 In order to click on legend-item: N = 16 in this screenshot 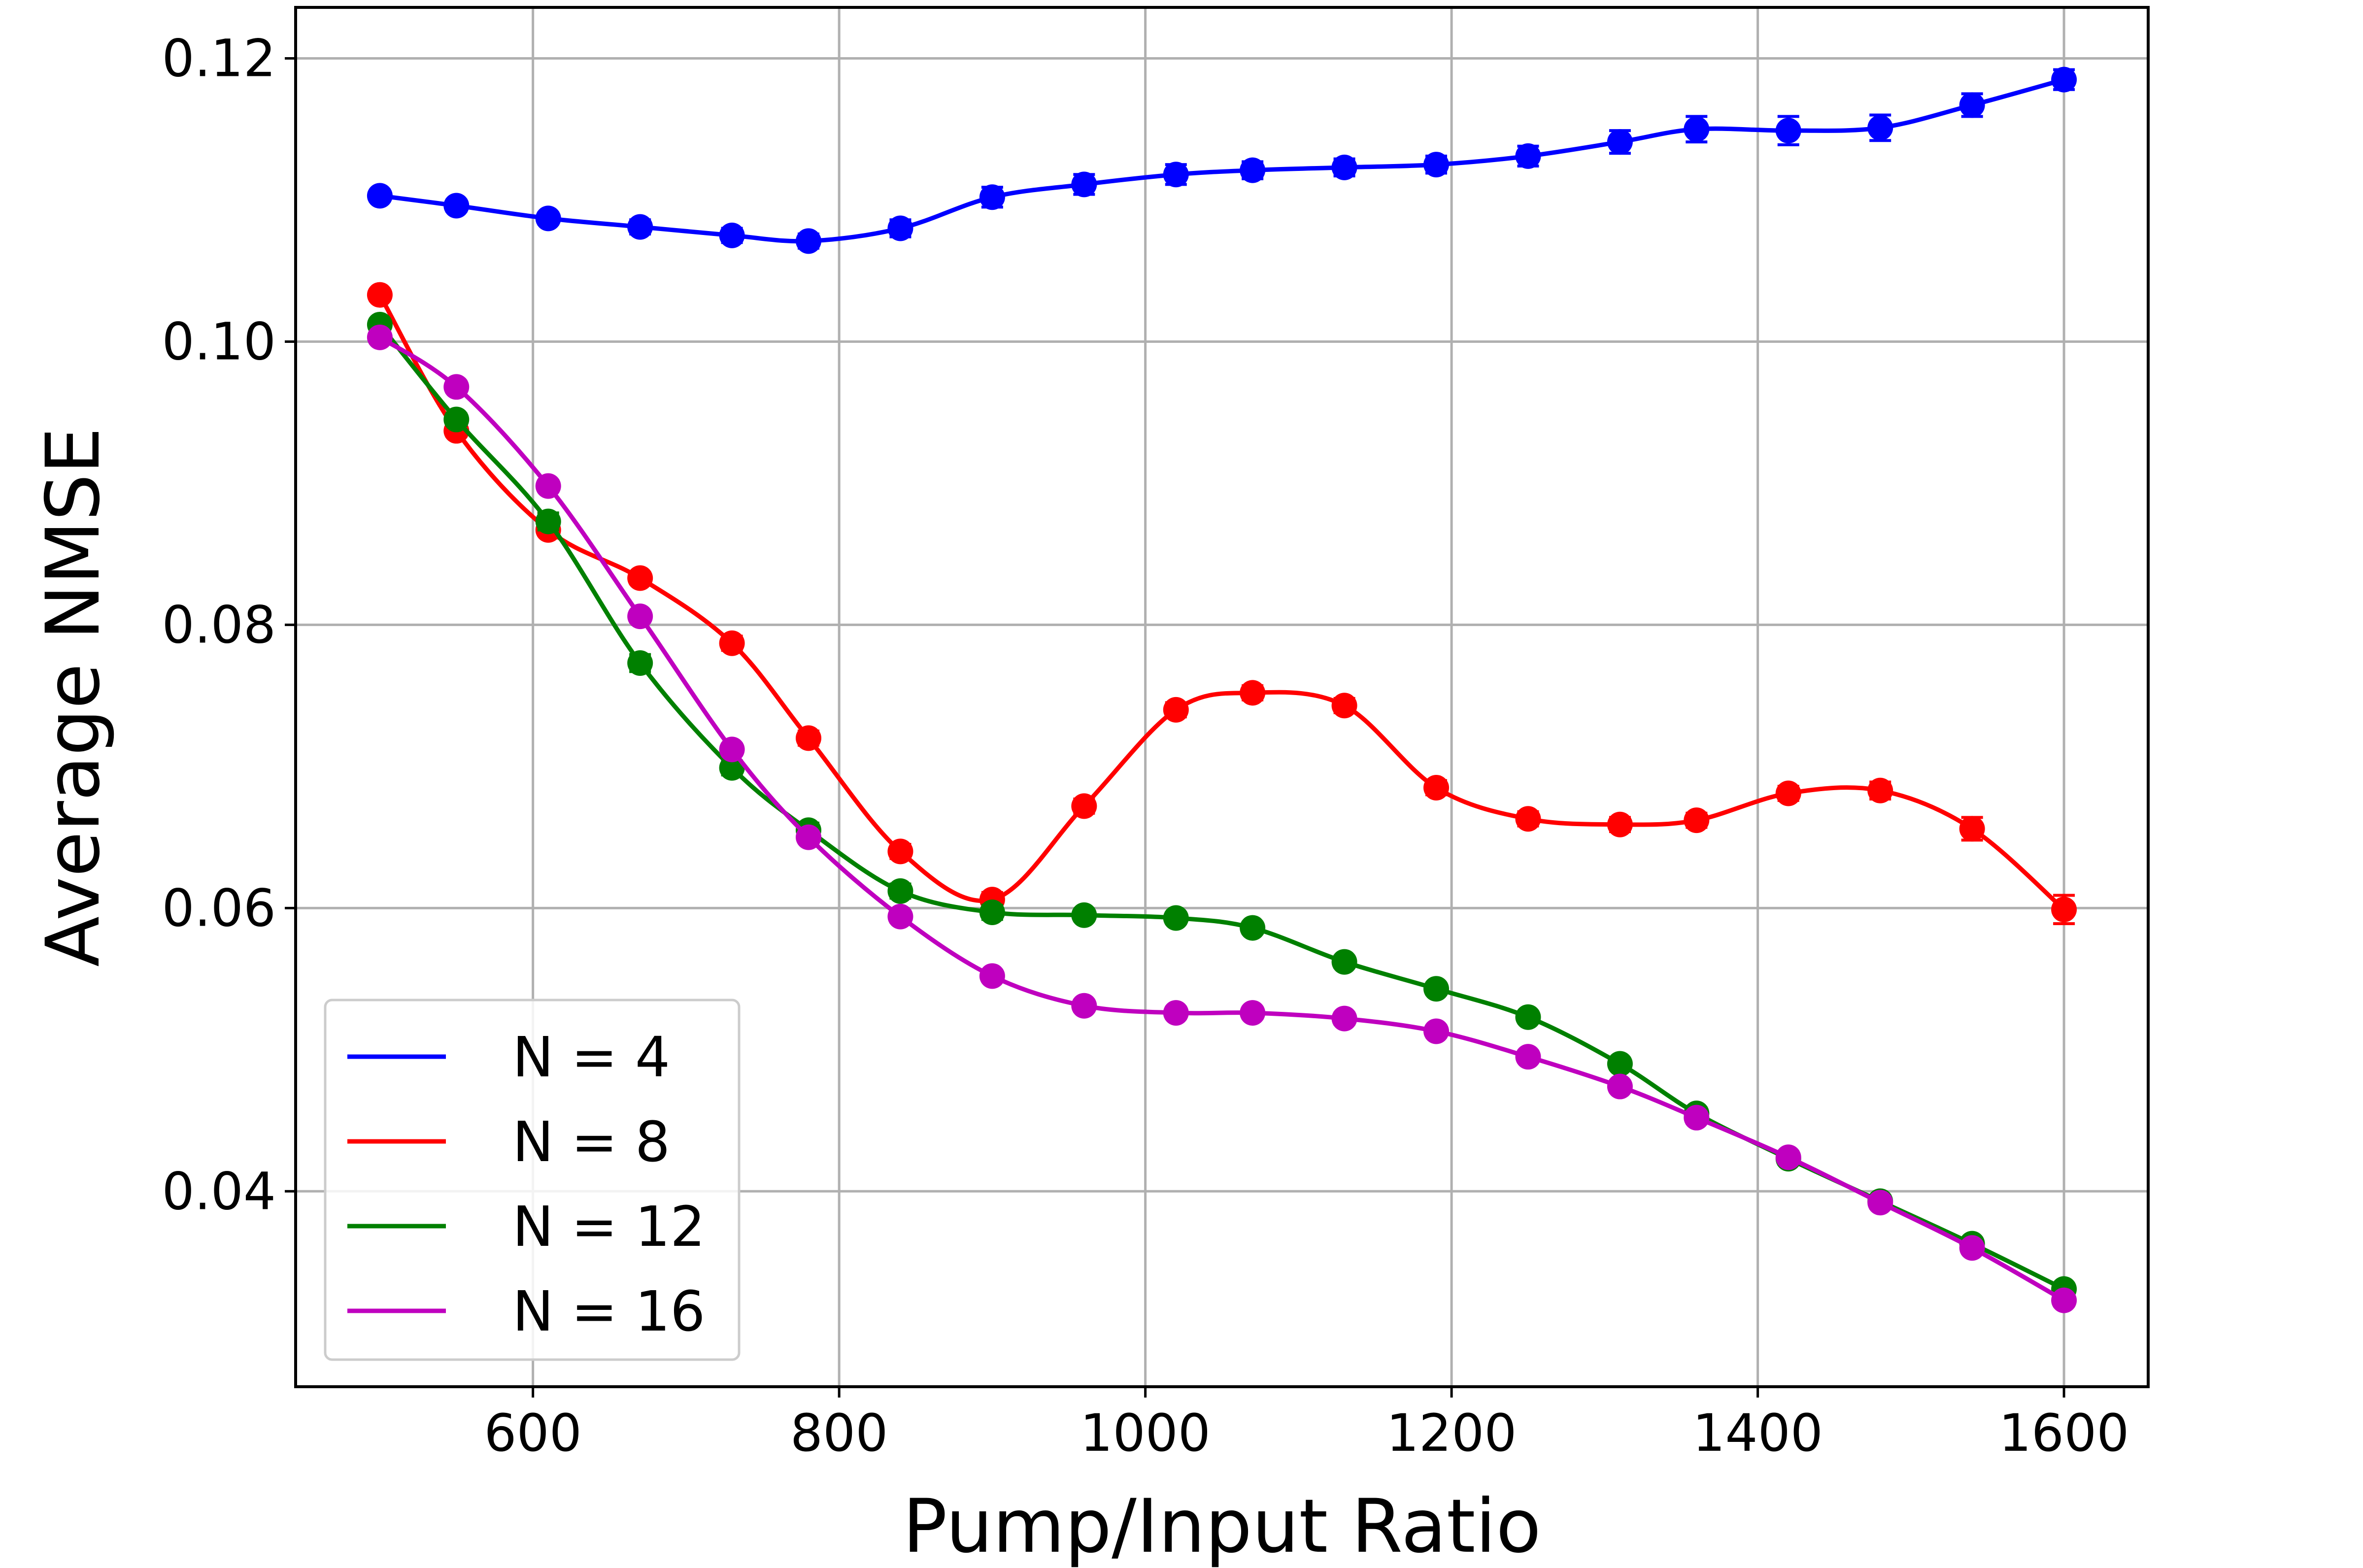, I will do `click(526, 1312)`.